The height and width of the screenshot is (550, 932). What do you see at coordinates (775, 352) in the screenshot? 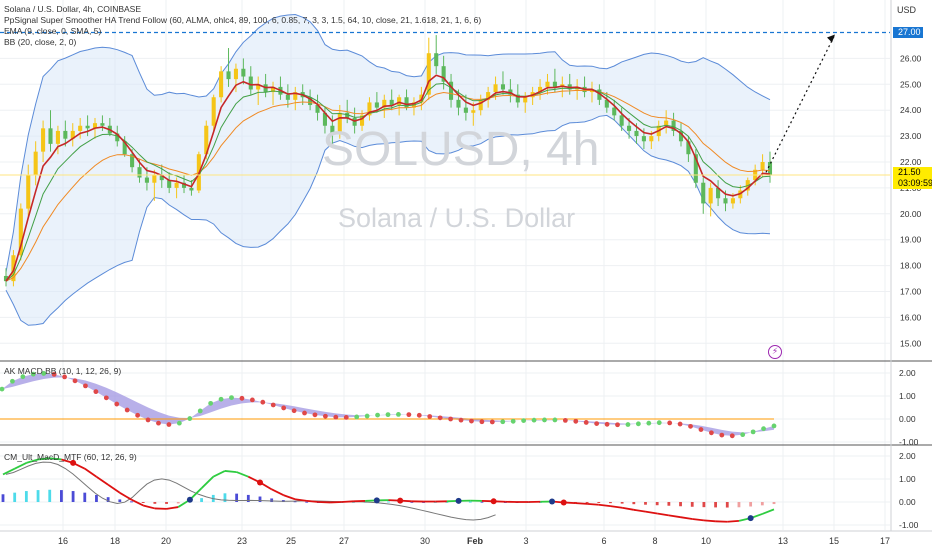
I see `alert-icon: ⚡` at bounding box center [775, 352].